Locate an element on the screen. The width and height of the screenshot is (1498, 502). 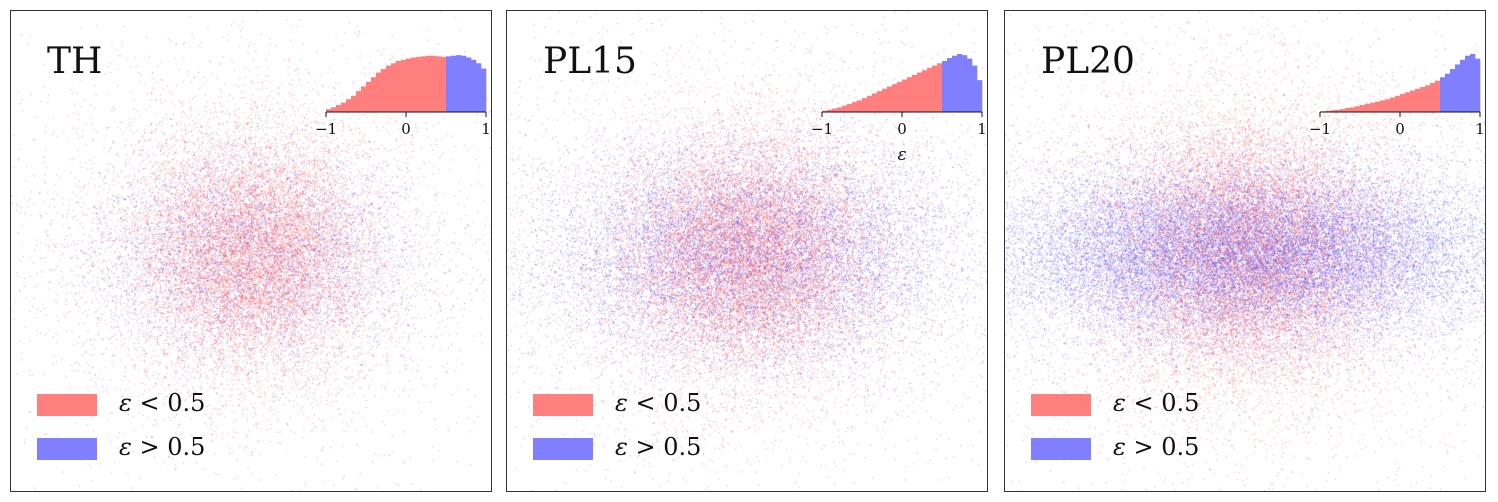
epsilon-histogram-inset: −1 0 1 is located at coordinates (403, 96).